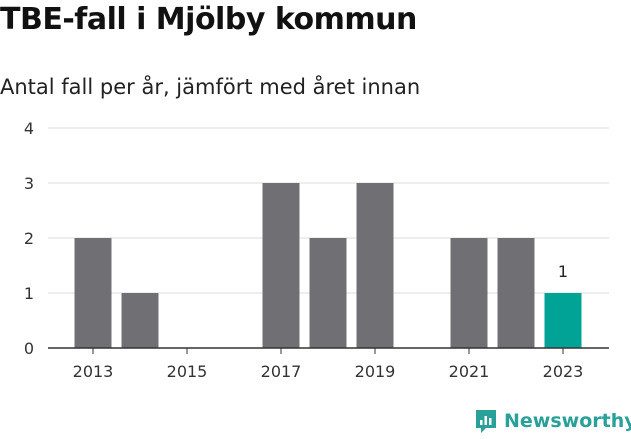 The height and width of the screenshot is (439, 631). I want to click on y-tick-label: 0, so click(29, 348).